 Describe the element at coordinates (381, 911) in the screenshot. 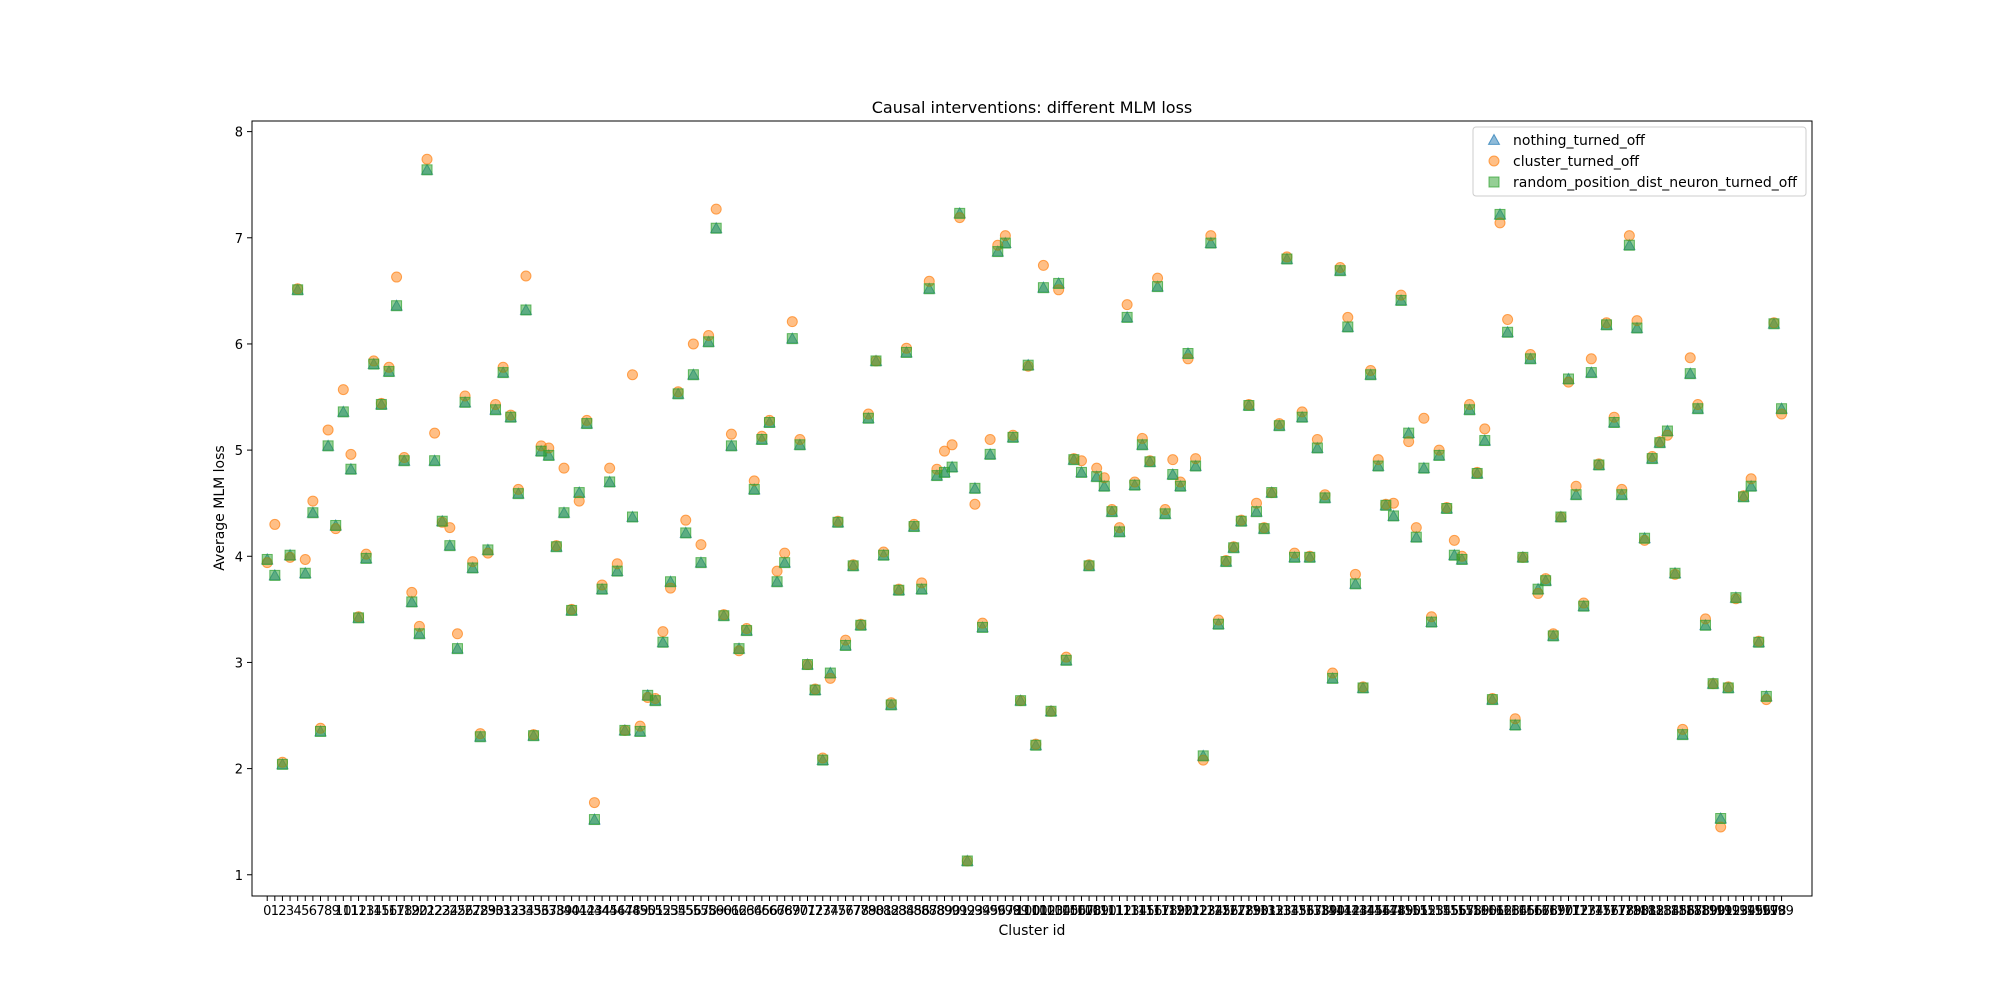

I see `x-tick-label: 15` at that location.